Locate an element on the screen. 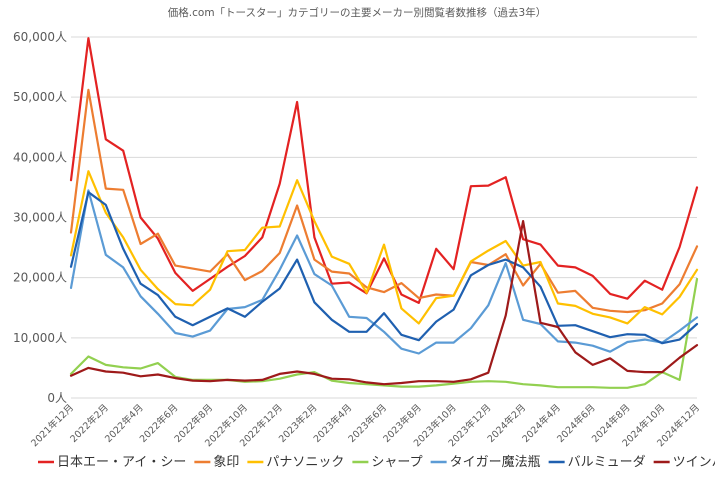  y-tick-label: 0人 is located at coordinates (57, 398).